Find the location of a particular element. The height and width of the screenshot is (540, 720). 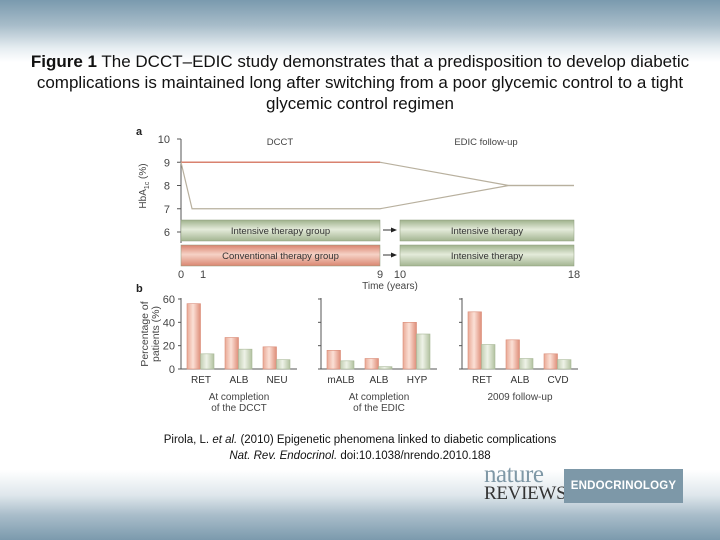

x-tick-label: 10 is located at coordinates (400, 275).